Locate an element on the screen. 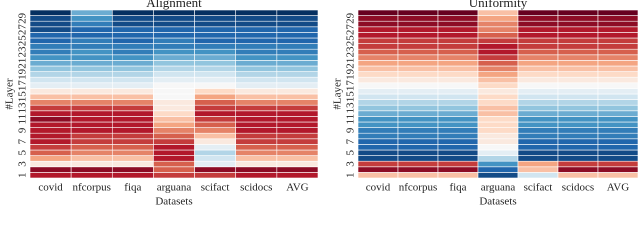  y-tick-label: 9 is located at coordinates (351, 130).